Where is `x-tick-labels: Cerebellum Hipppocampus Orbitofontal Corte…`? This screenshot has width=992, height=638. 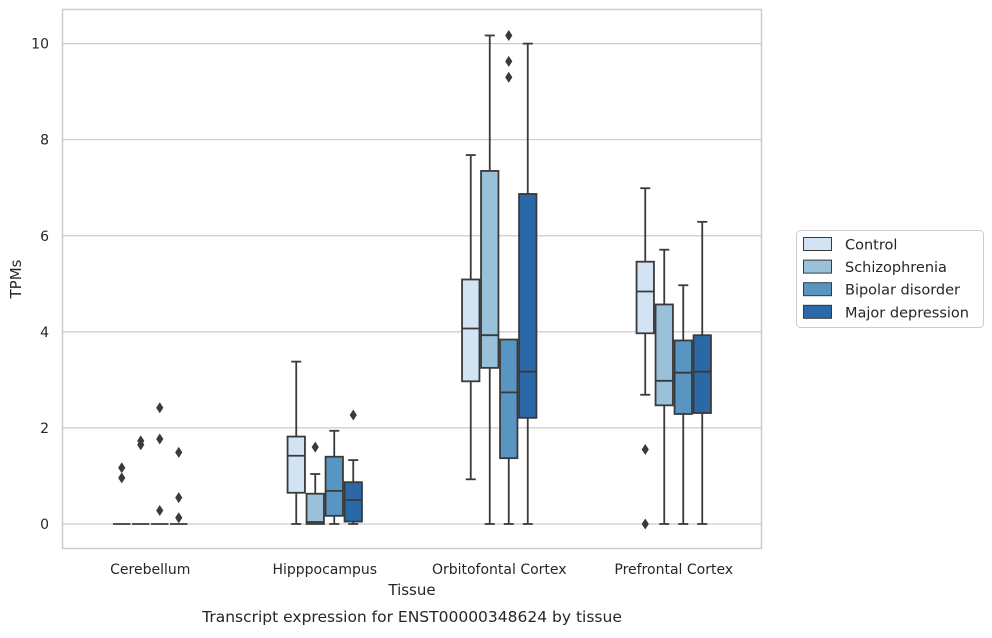
x-tick-labels: Cerebellum Hipppocampus Orbitofontal Corte… is located at coordinates (421, 570).